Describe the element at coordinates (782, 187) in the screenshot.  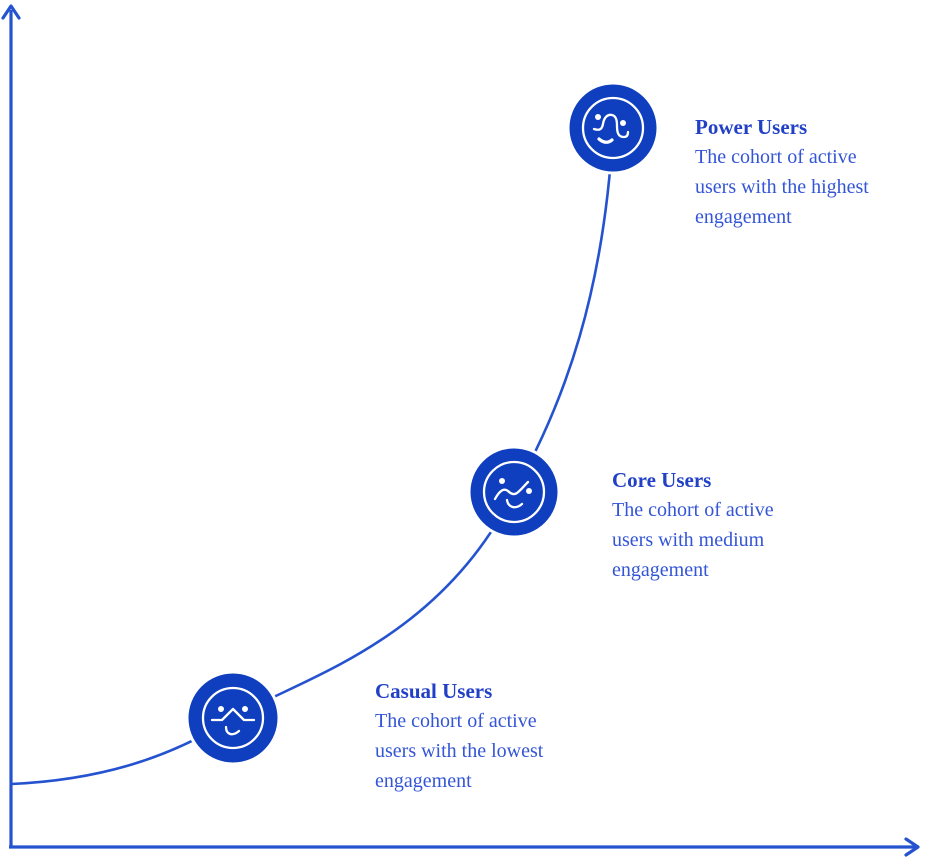
I see `power-users-desc-line: users with the highest` at that location.